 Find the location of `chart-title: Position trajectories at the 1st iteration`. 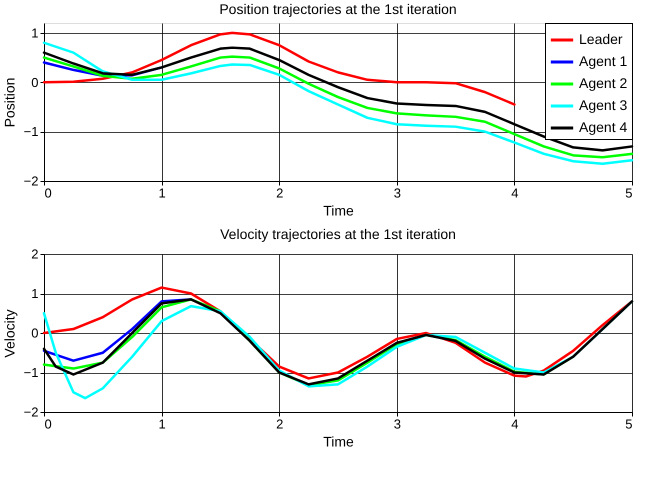

chart-title: Position trajectories at the 1st iteration is located at coordinates (338, 9).